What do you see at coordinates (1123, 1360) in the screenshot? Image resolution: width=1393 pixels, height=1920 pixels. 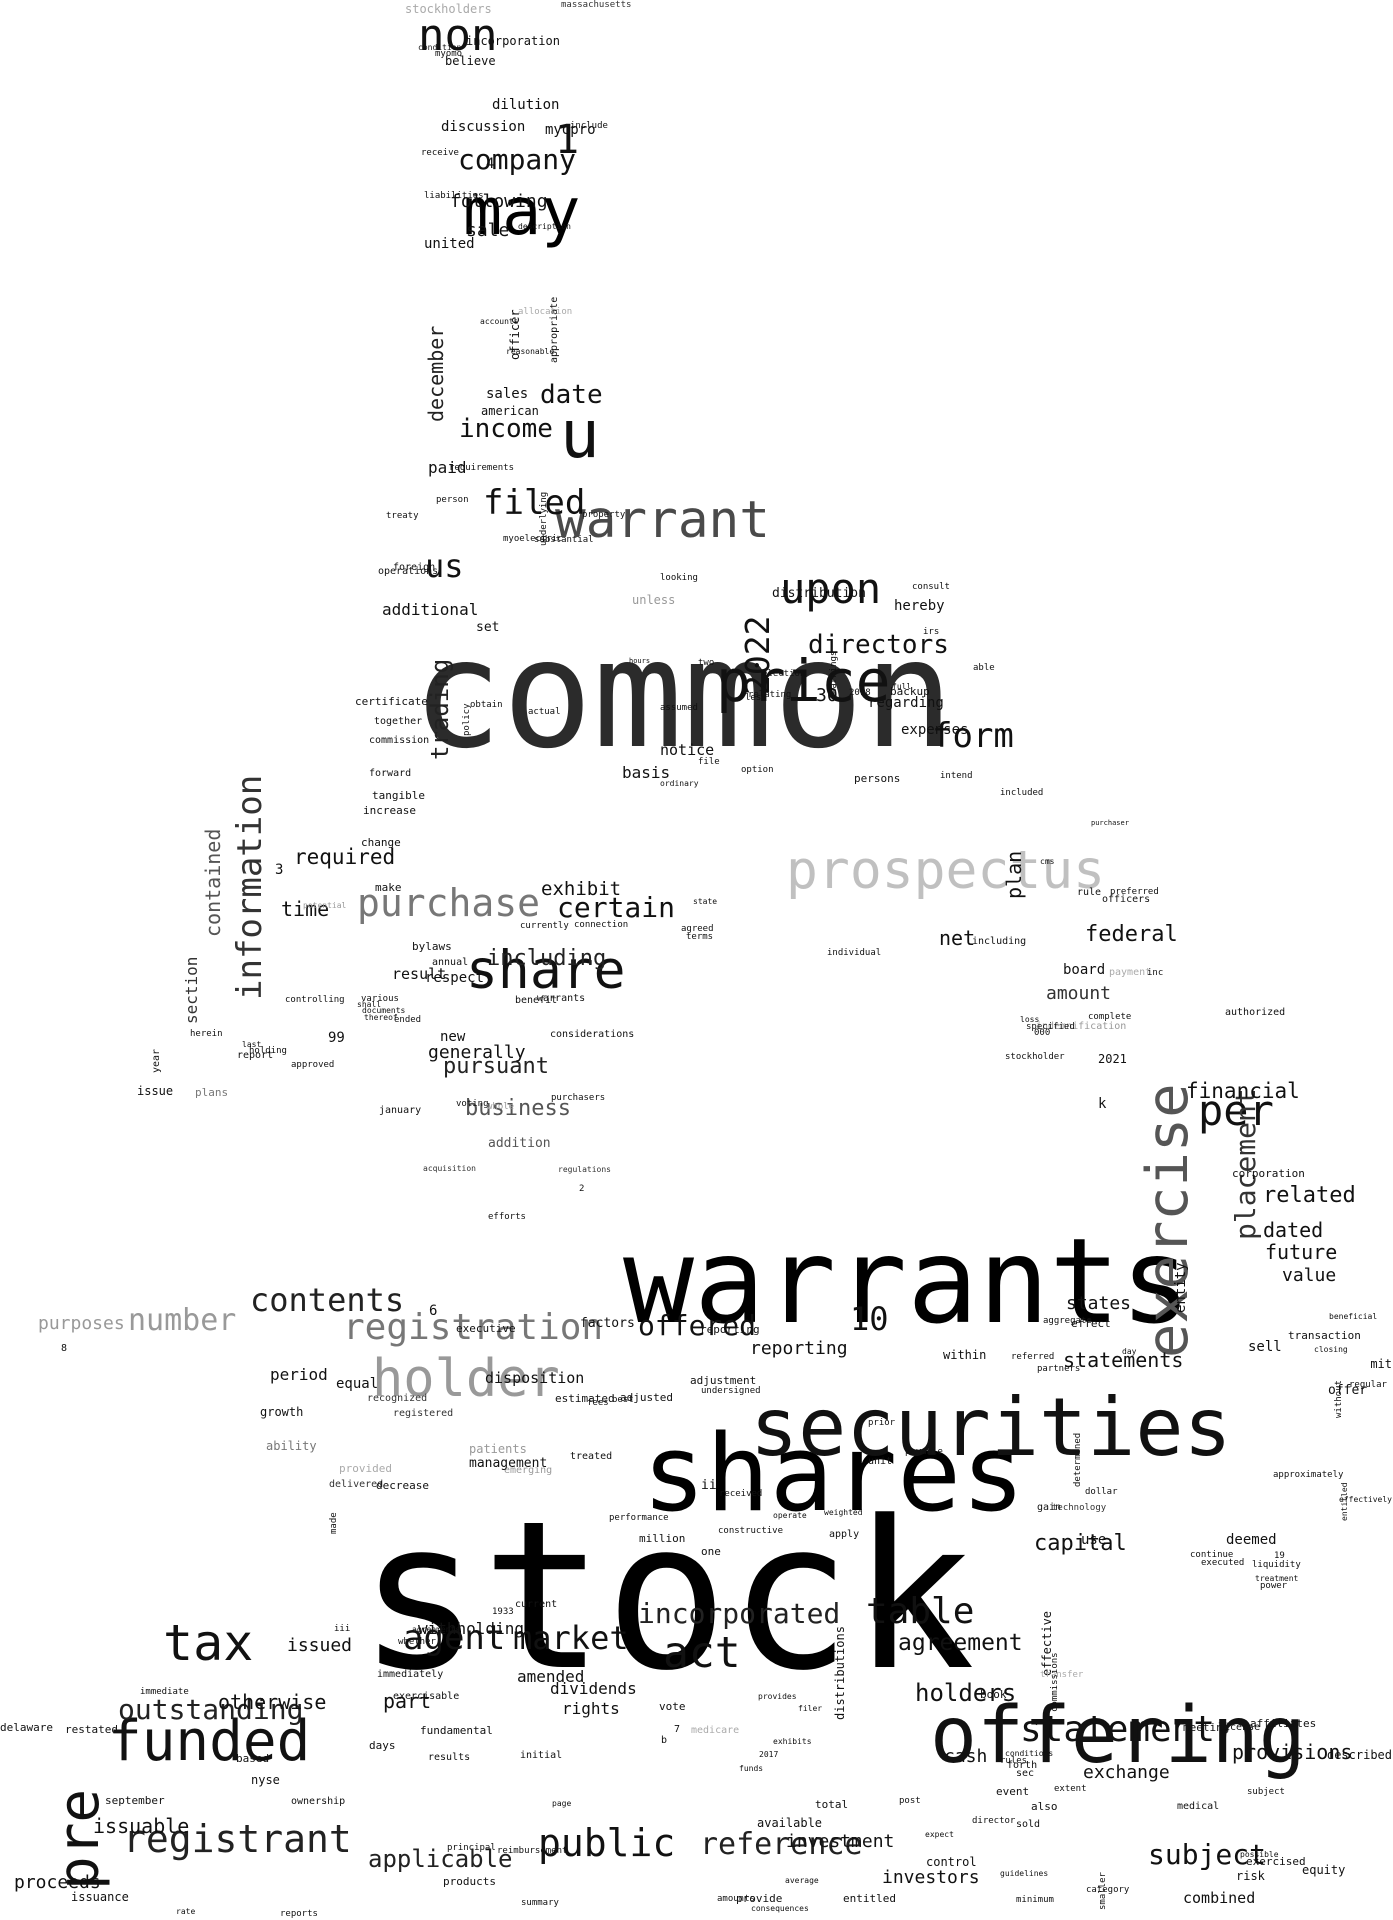 I see `word-cloud-word: statements` at bounding box center [1123, 1360].